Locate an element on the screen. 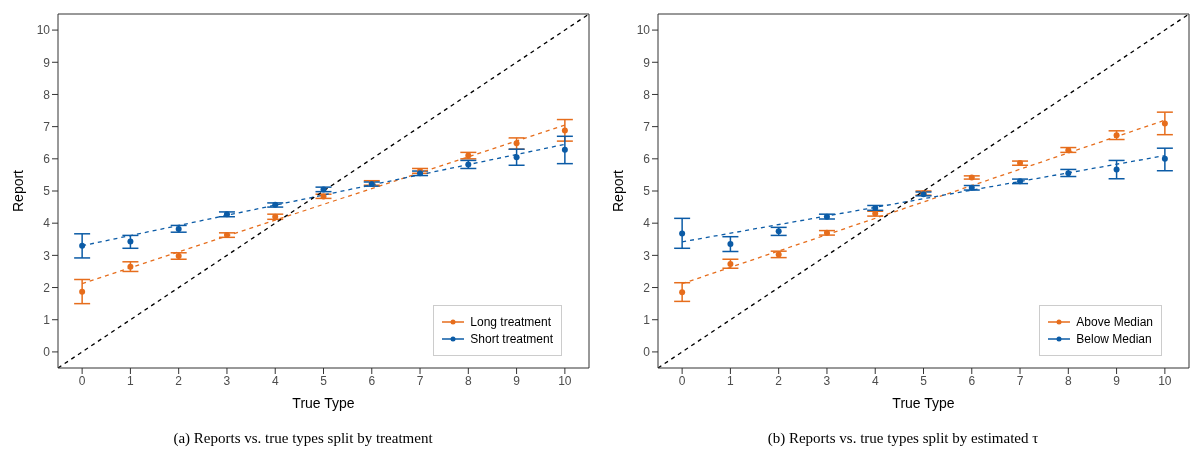  text: (a) Reports vs. true types split by treatment is located at coordinates (303, 438).